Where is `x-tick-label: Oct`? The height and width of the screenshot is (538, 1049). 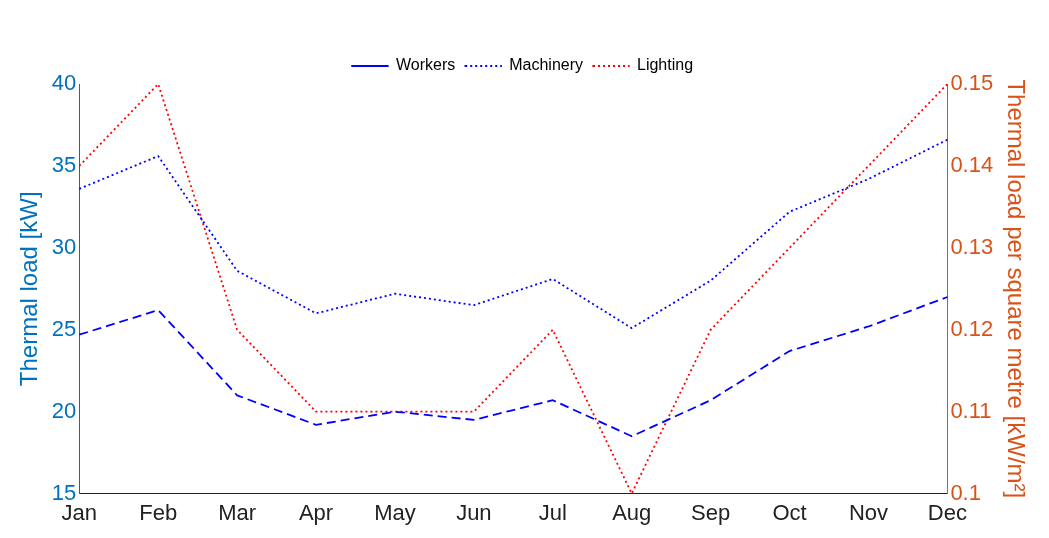 x-tick-label: Oct is located at coordinates (789, 512).